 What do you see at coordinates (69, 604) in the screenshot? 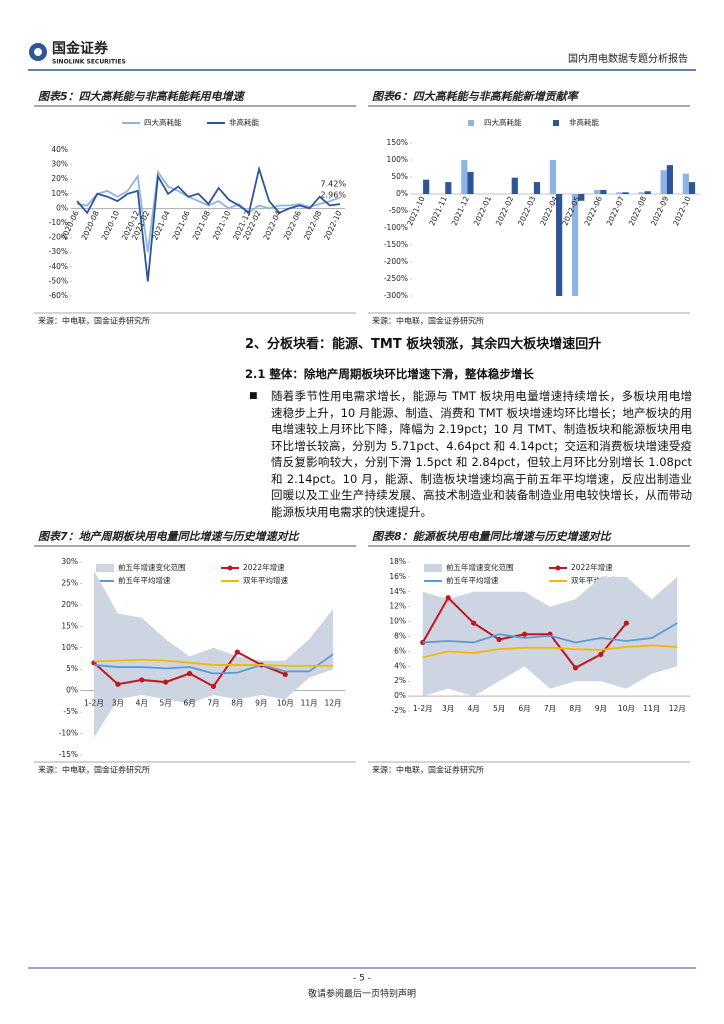
I see `y-tick-label: 20%` at bounding box center [69, 604].